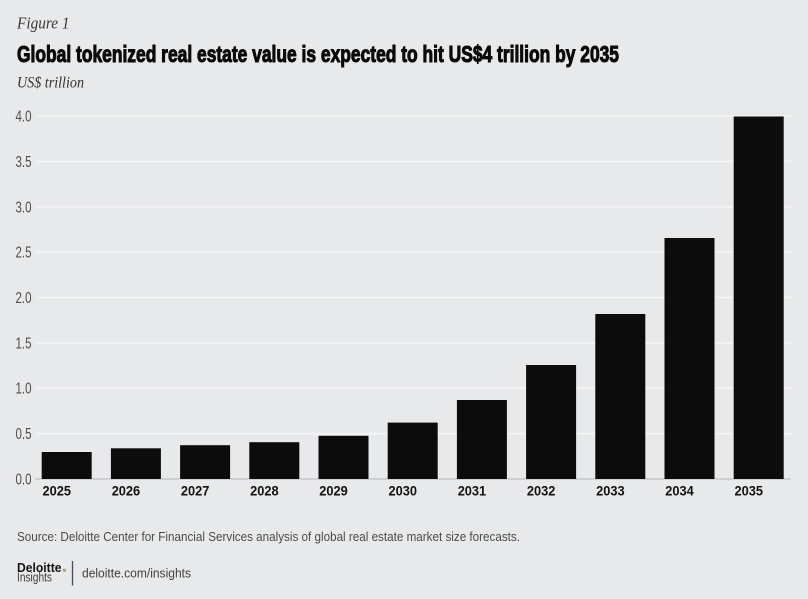 The height and width of the screenshot is (599, 808). What do you see at coordinates (34, 578) in the screenshot?
I see `svg-text: Insights` at bounding box center [34, 578].